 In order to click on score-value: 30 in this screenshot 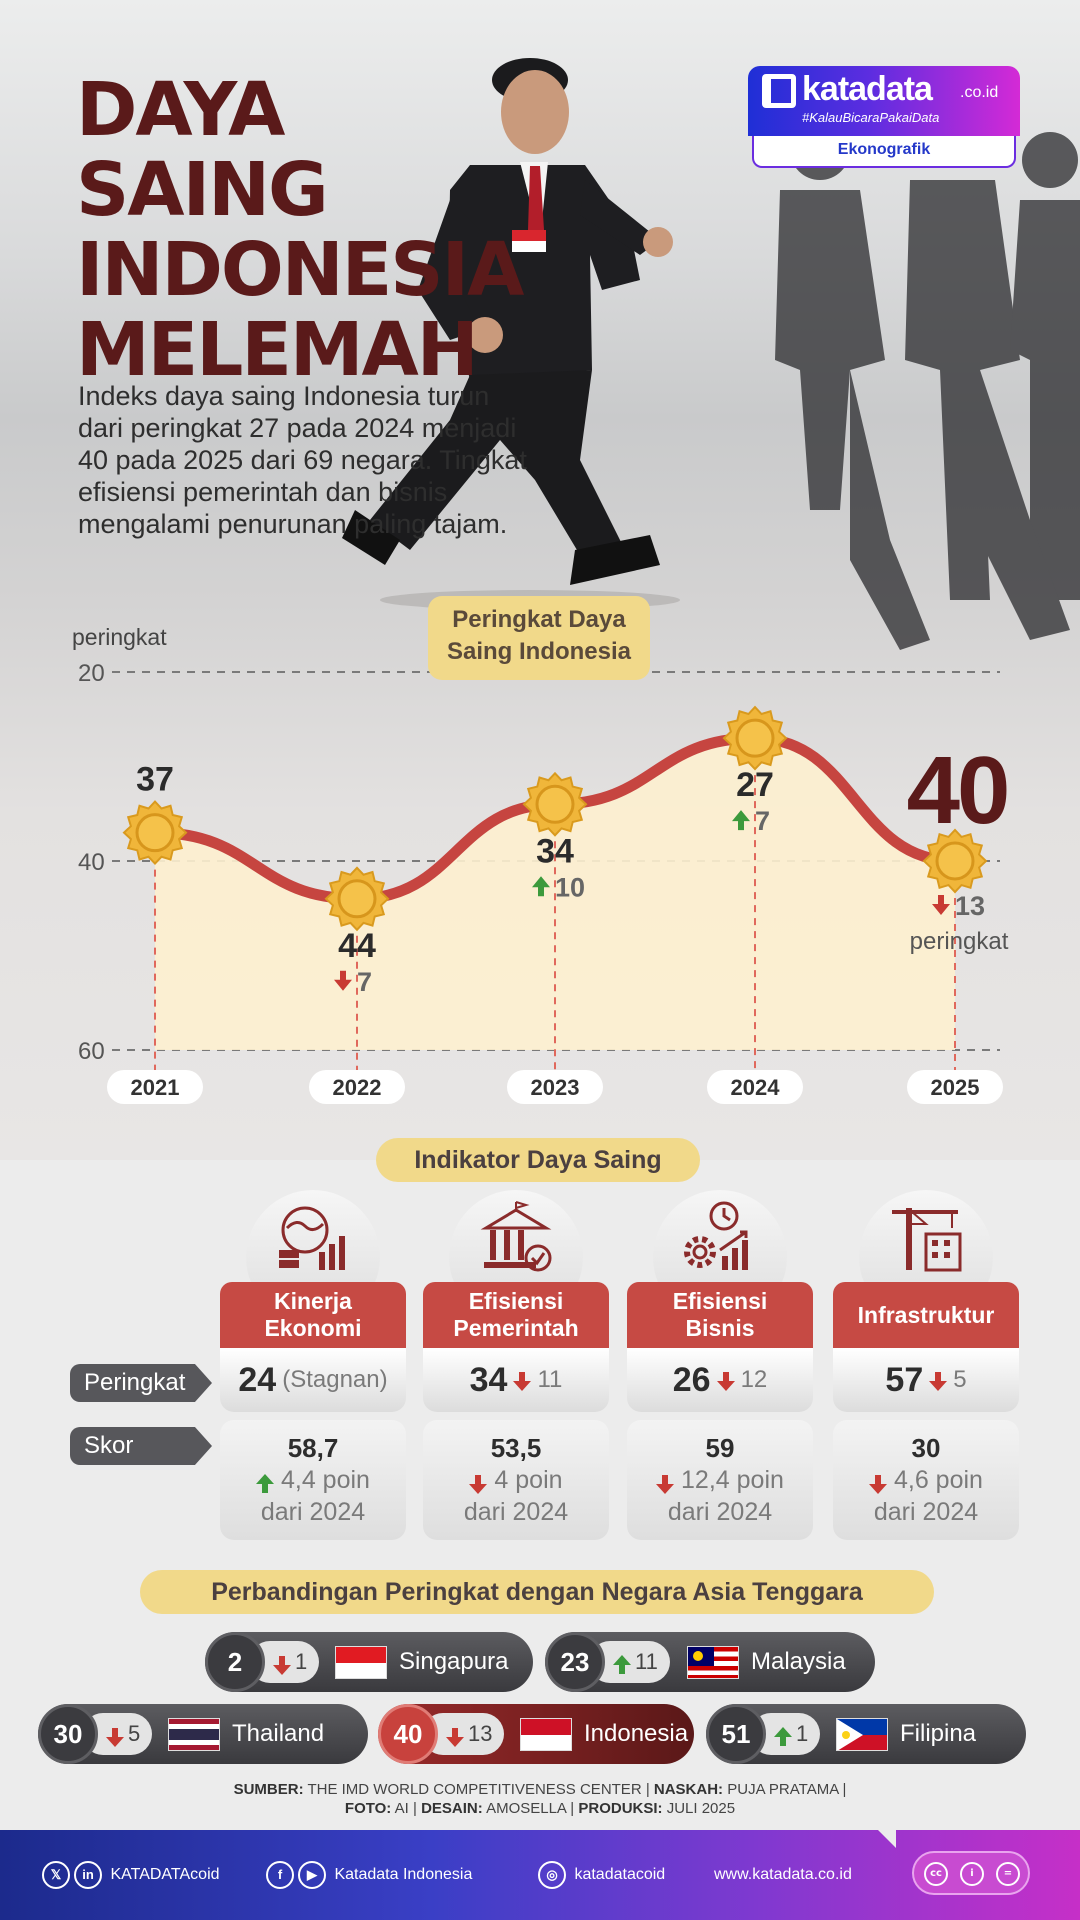, I will do `click(926, 1448)`.